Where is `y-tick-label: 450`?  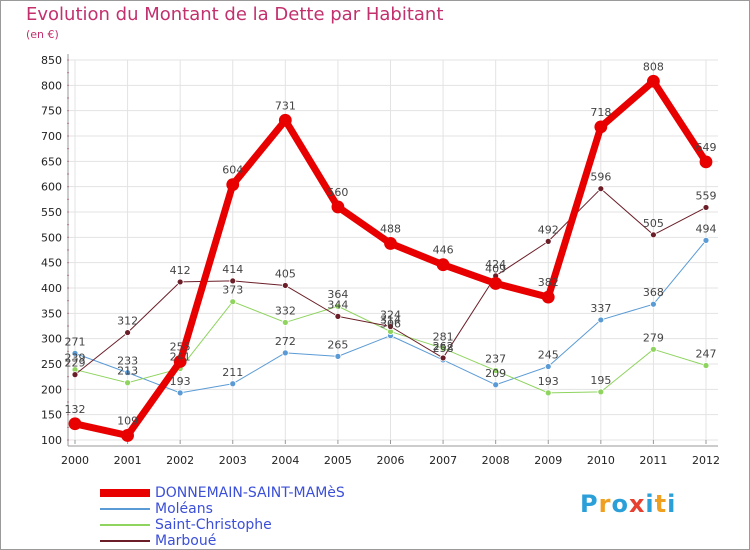
y-tick-label: 450 is located at coordinates (51, 263).